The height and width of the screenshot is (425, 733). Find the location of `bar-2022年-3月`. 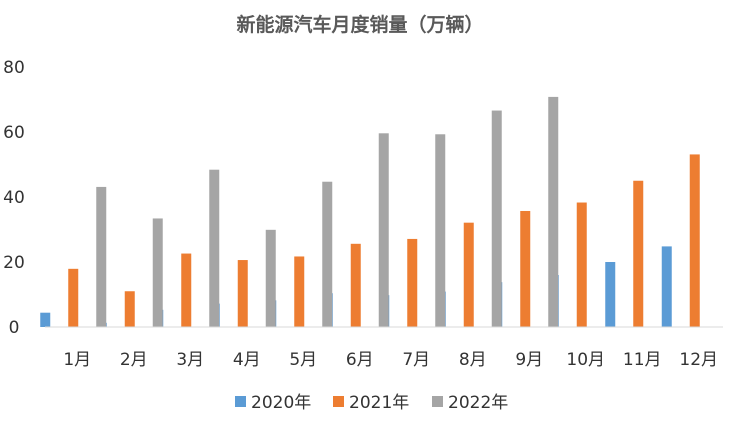

bar-2022年-3月 is located at coordinates (214, 248).